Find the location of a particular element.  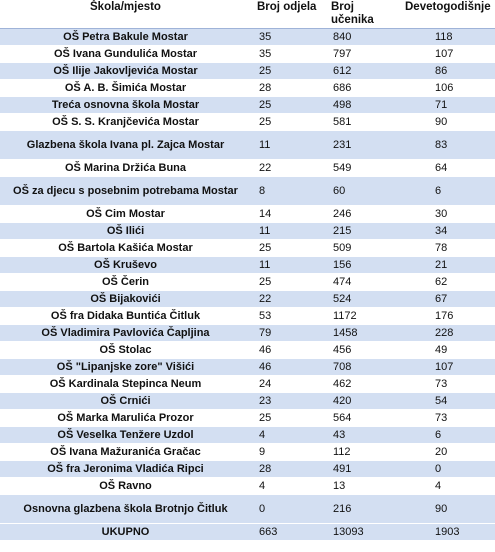

school-name: Treća osnovna škola Mostar is located at coordinates (125, 105).